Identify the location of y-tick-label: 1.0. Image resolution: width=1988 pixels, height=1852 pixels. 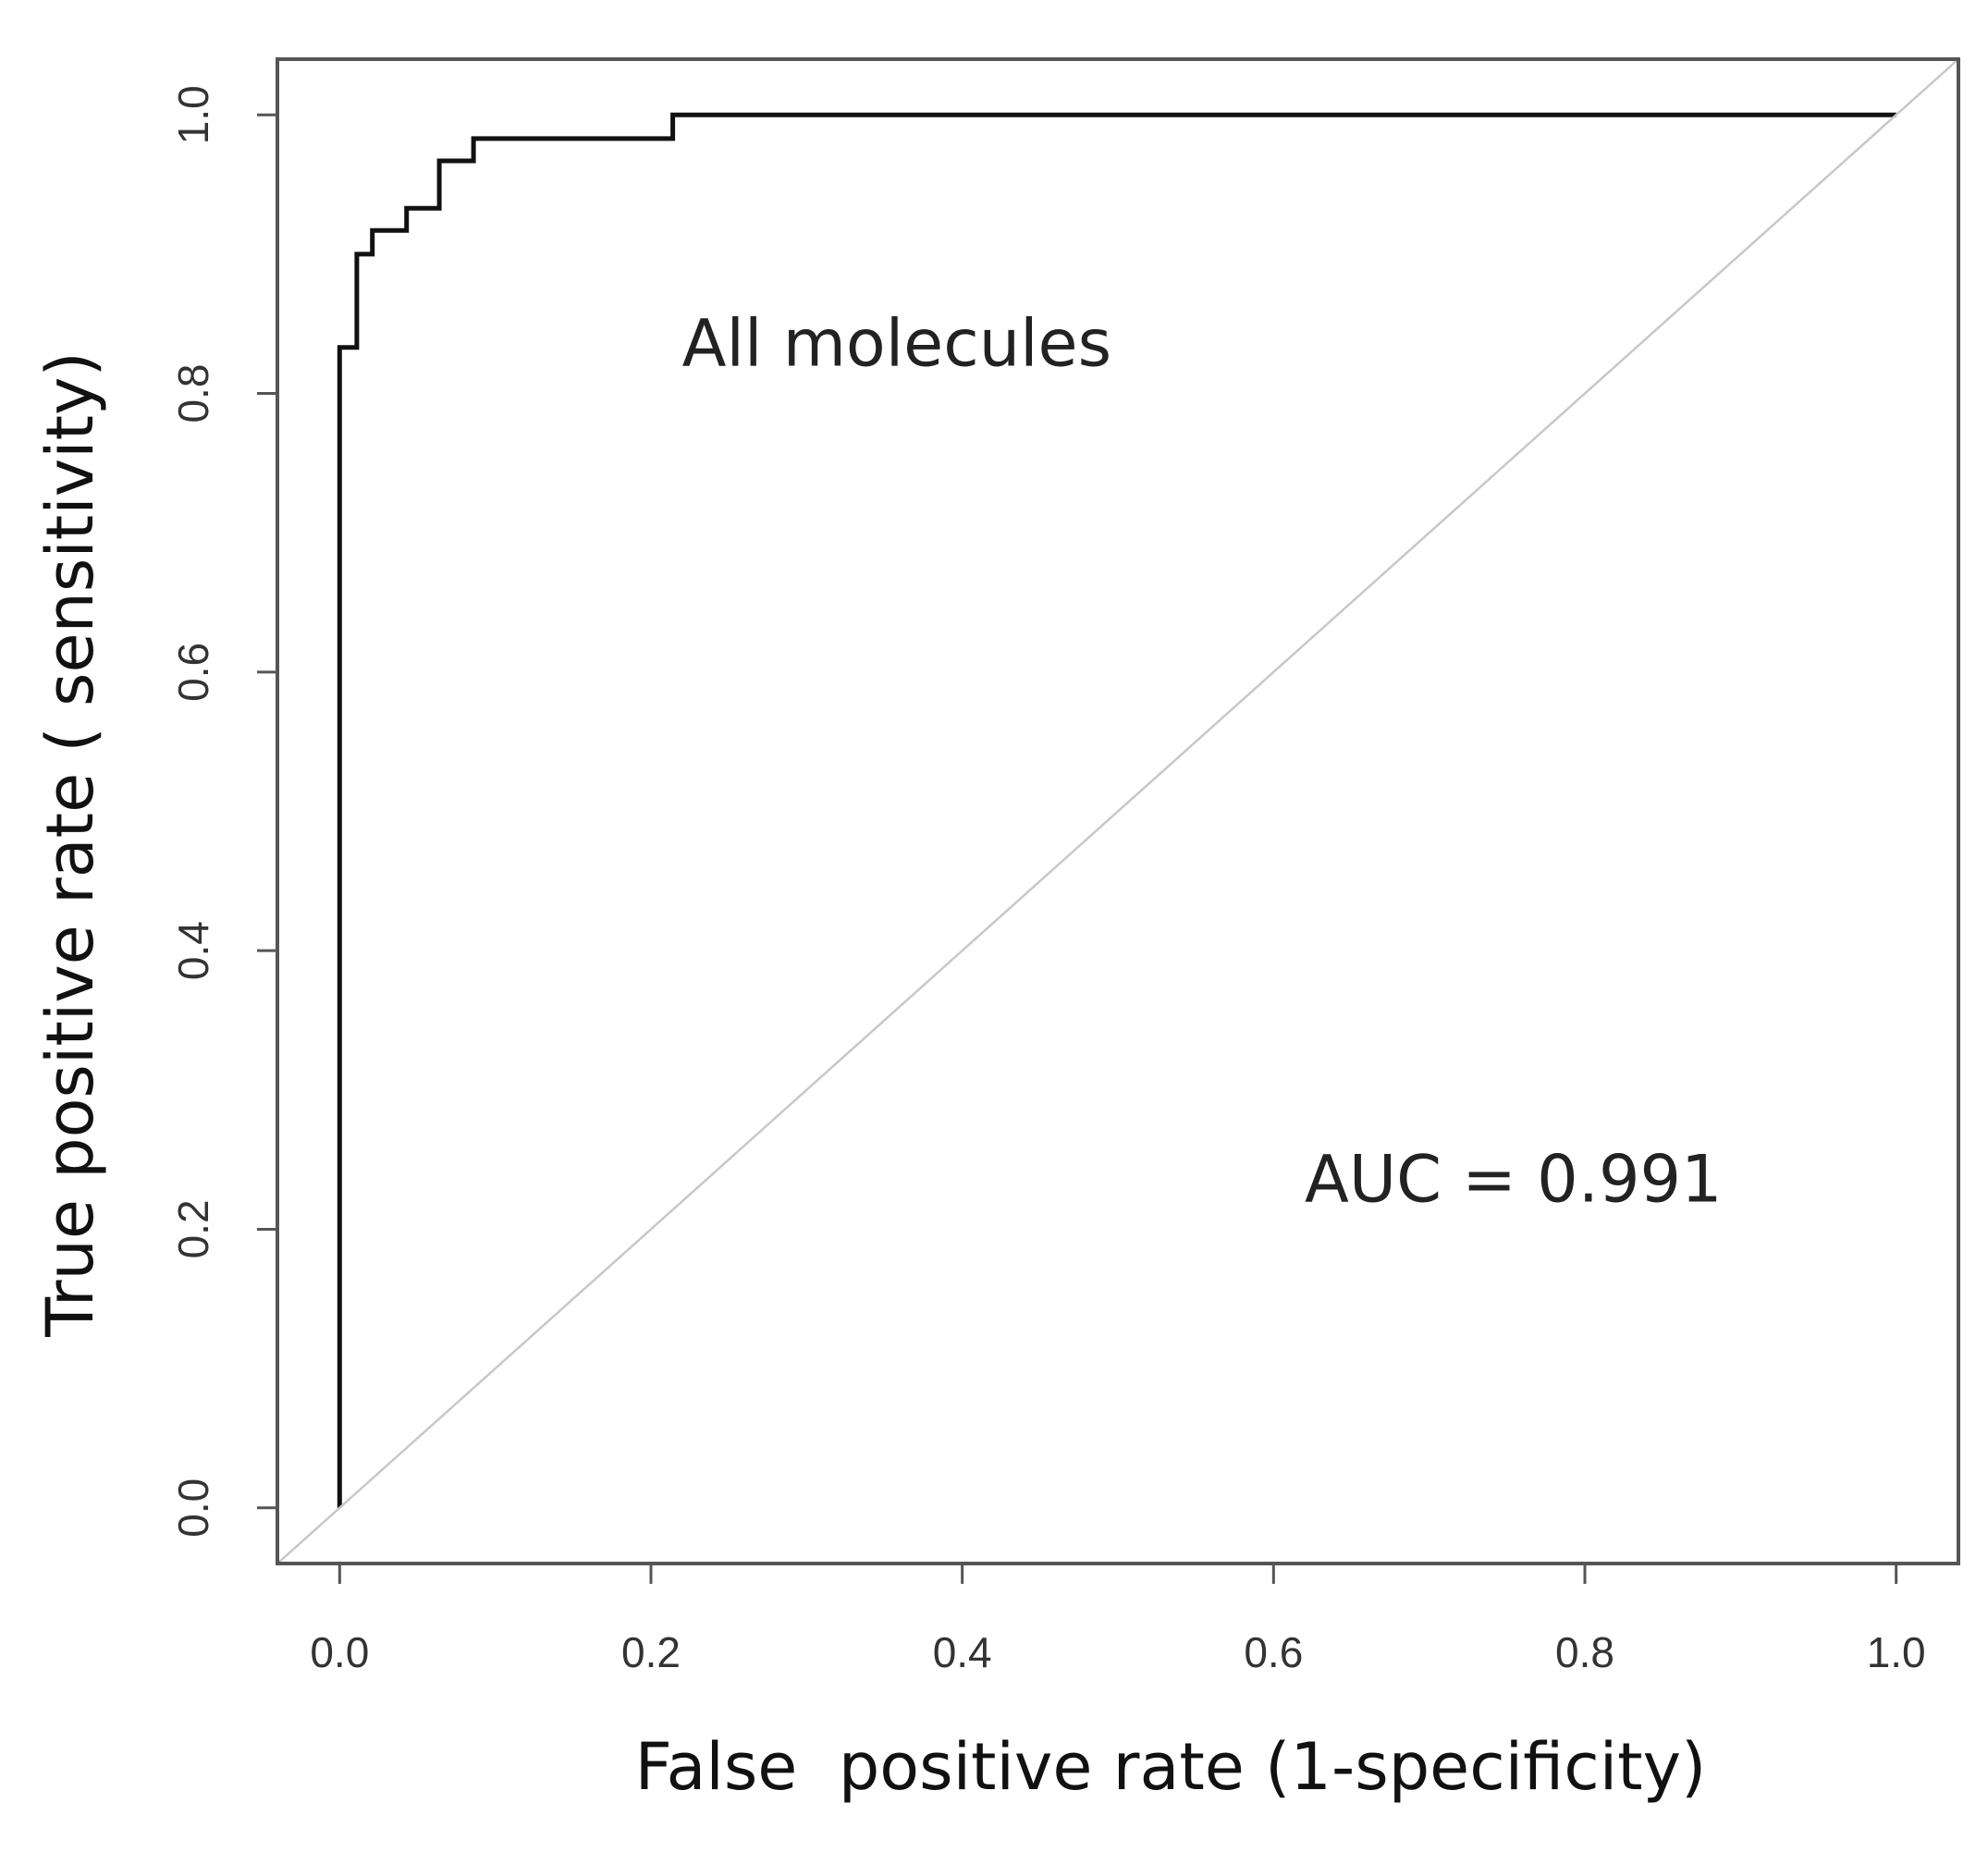
(193, 114).